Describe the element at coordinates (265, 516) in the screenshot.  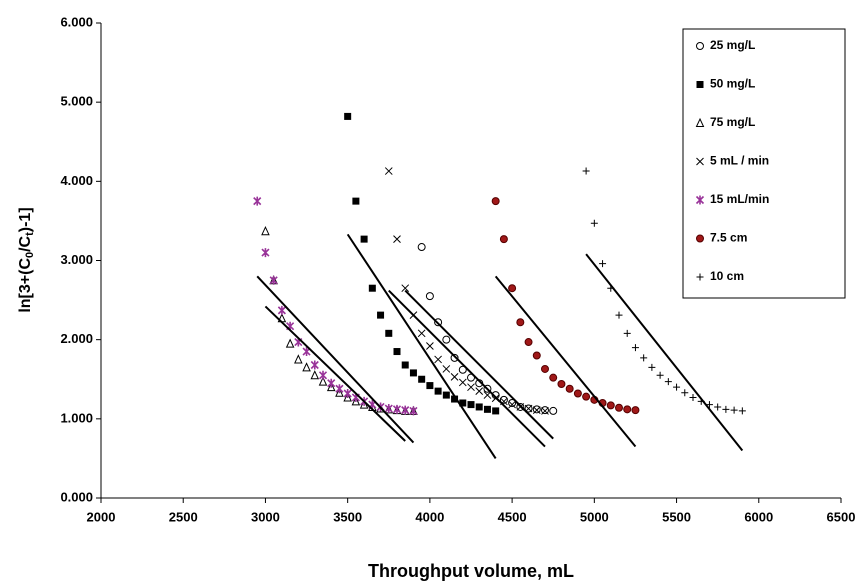
I see `x-tick-label: 3000` at that location.